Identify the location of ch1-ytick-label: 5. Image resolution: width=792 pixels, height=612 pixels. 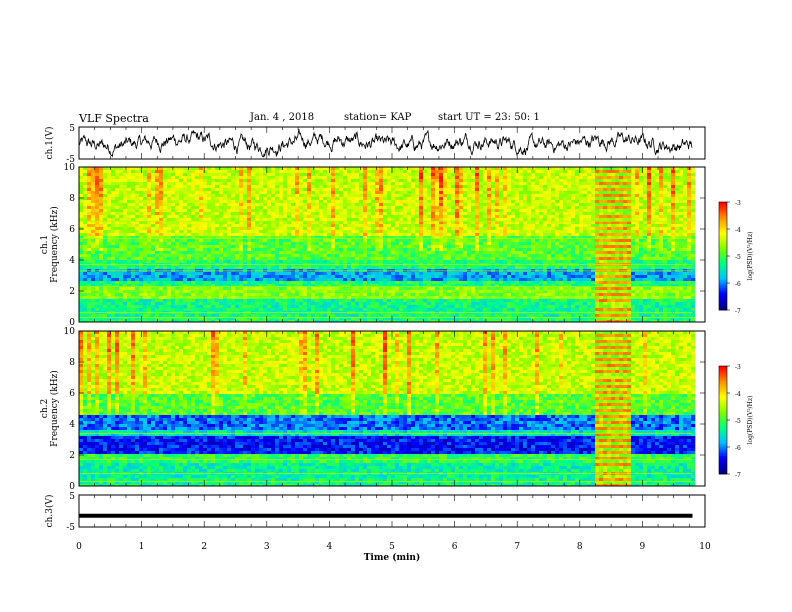
(72, 129).